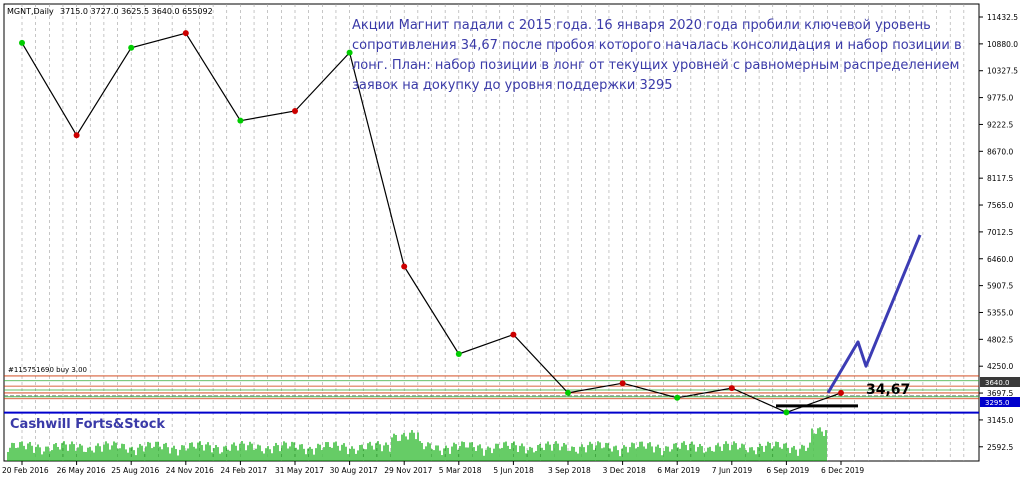  What do you see at coordinates (1000, 178) in the screenshot?
I see `y-tick-label: 8117.5` at bounding box center [1000, 178].